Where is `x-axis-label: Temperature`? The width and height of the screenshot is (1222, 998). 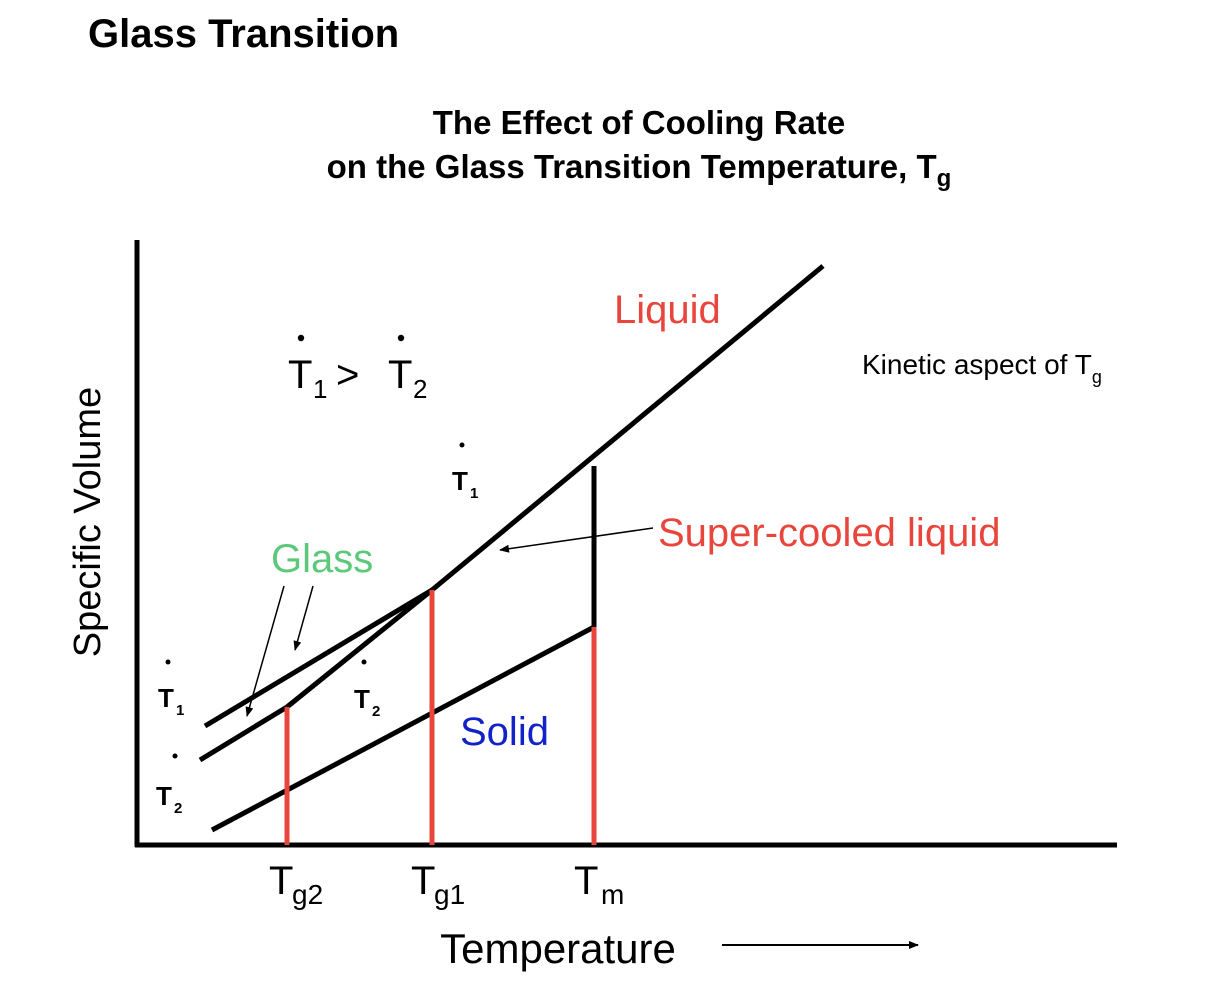 x-axis-label: Temperature is located at coordinates (558, 948).